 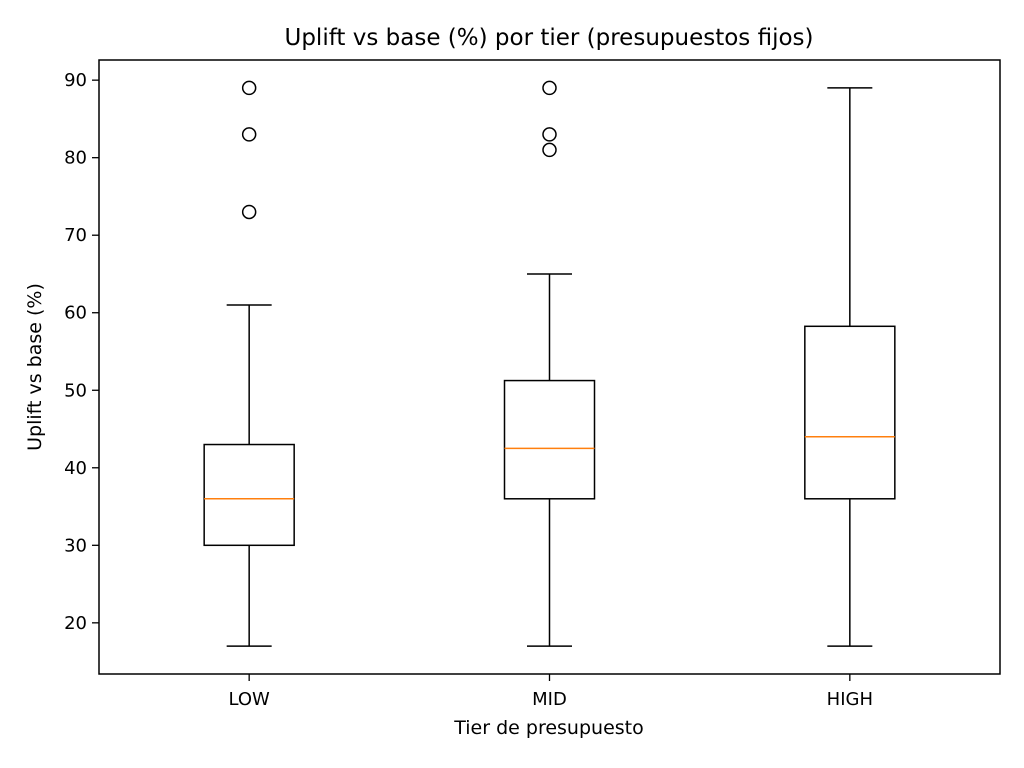 I want to click on y-tick-label: 50, so click(x=75, y=390).